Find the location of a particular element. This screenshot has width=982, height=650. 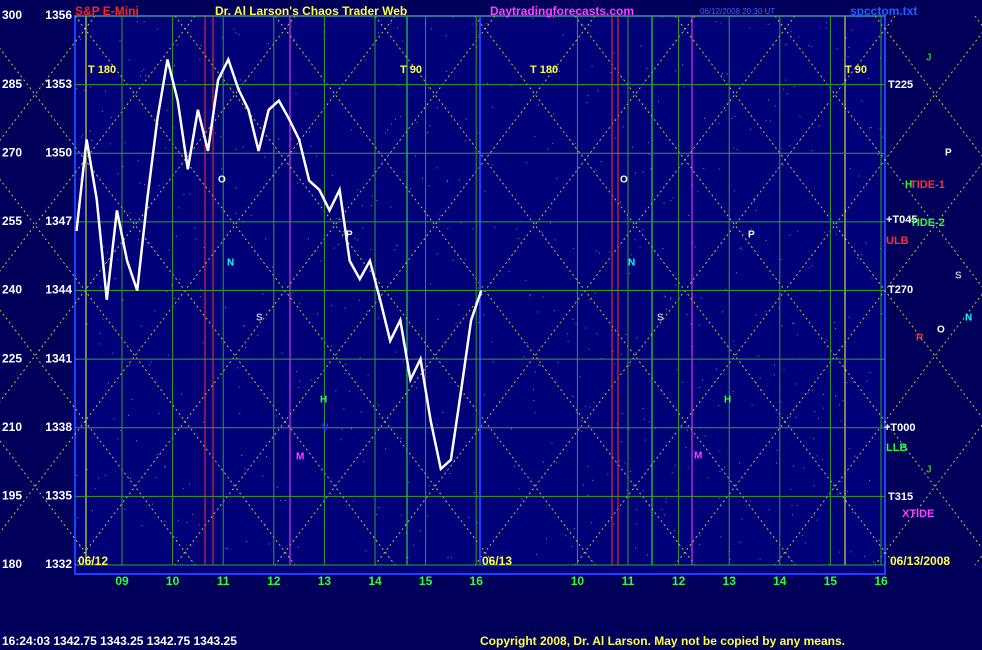

right-label: T270 is located at coordinates (900, 290).